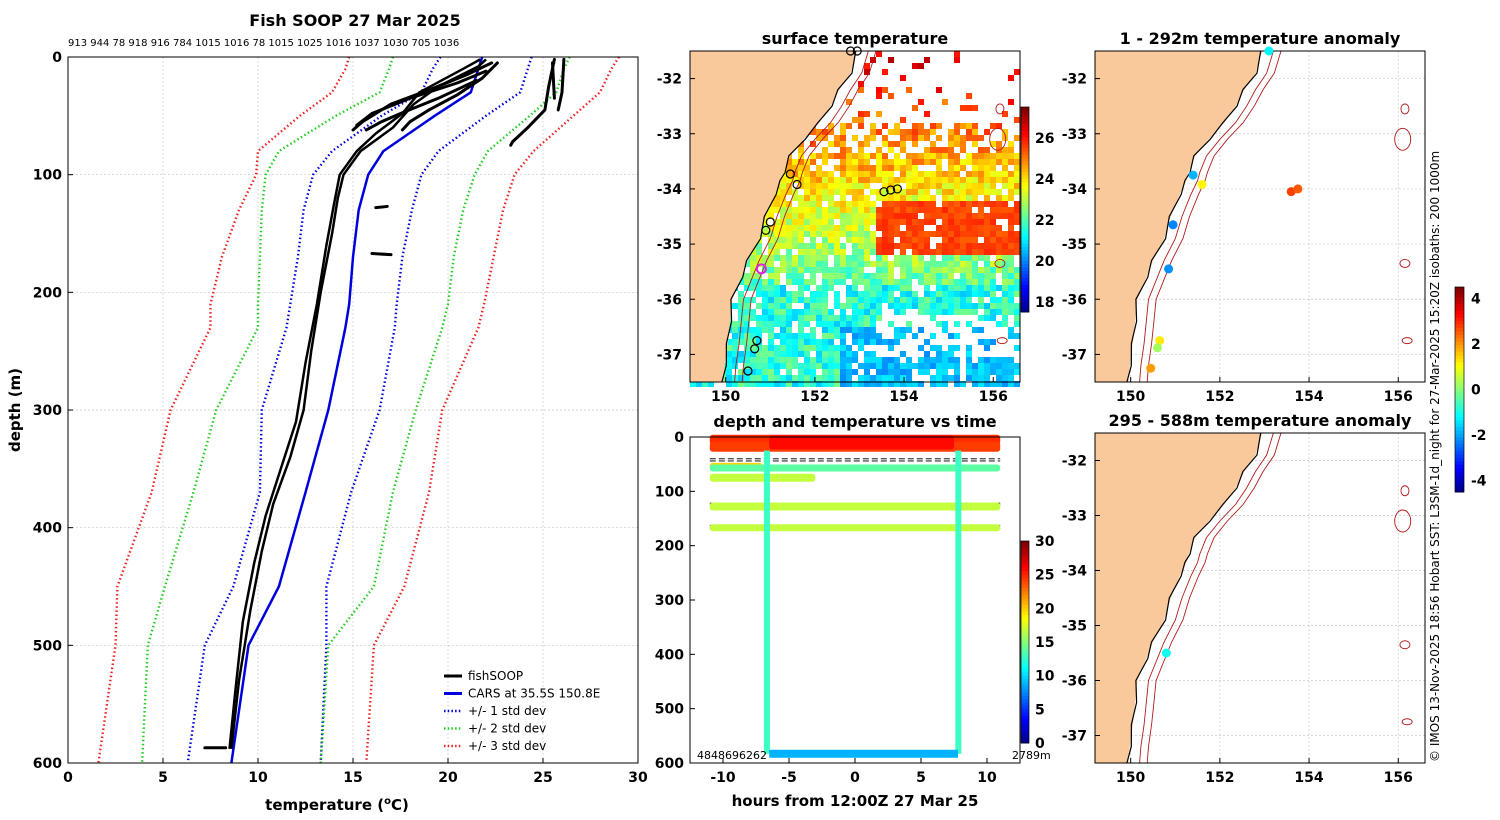  I want to click on series-fishsoop-b, so click(354, 404).